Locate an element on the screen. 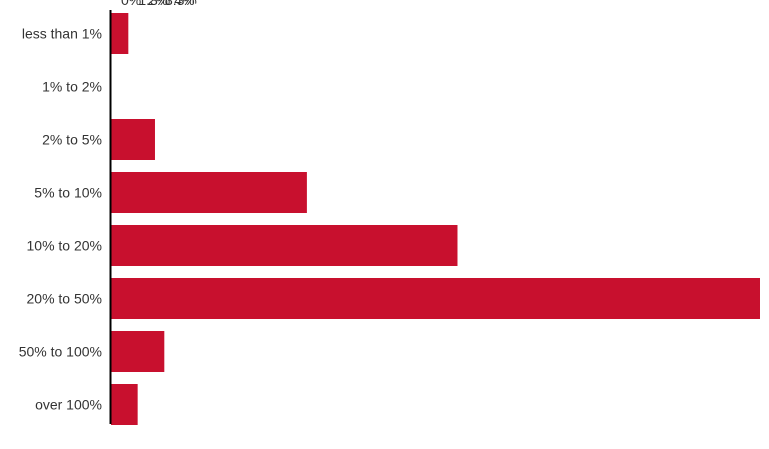 This screenshot has width=769, height=449. category-label: 5% to 10% is located at coordinates (68, 193).